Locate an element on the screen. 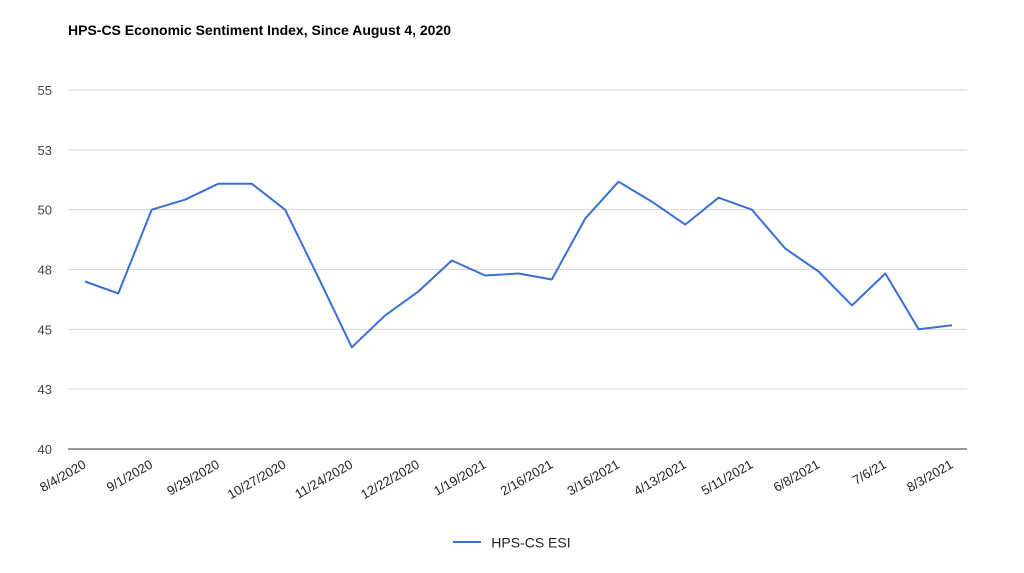  y-tick-label: 55 is located at coordinates (45, 90).